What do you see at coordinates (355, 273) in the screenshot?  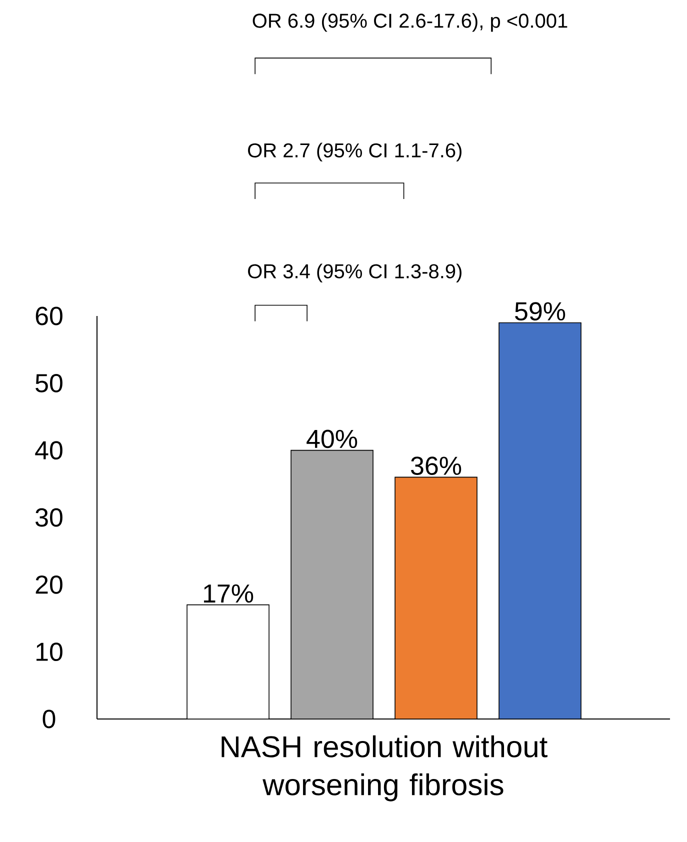 I see `text: OR 3.4 (95% CI 1.3-8.9)` at bounding box center [355, 273].